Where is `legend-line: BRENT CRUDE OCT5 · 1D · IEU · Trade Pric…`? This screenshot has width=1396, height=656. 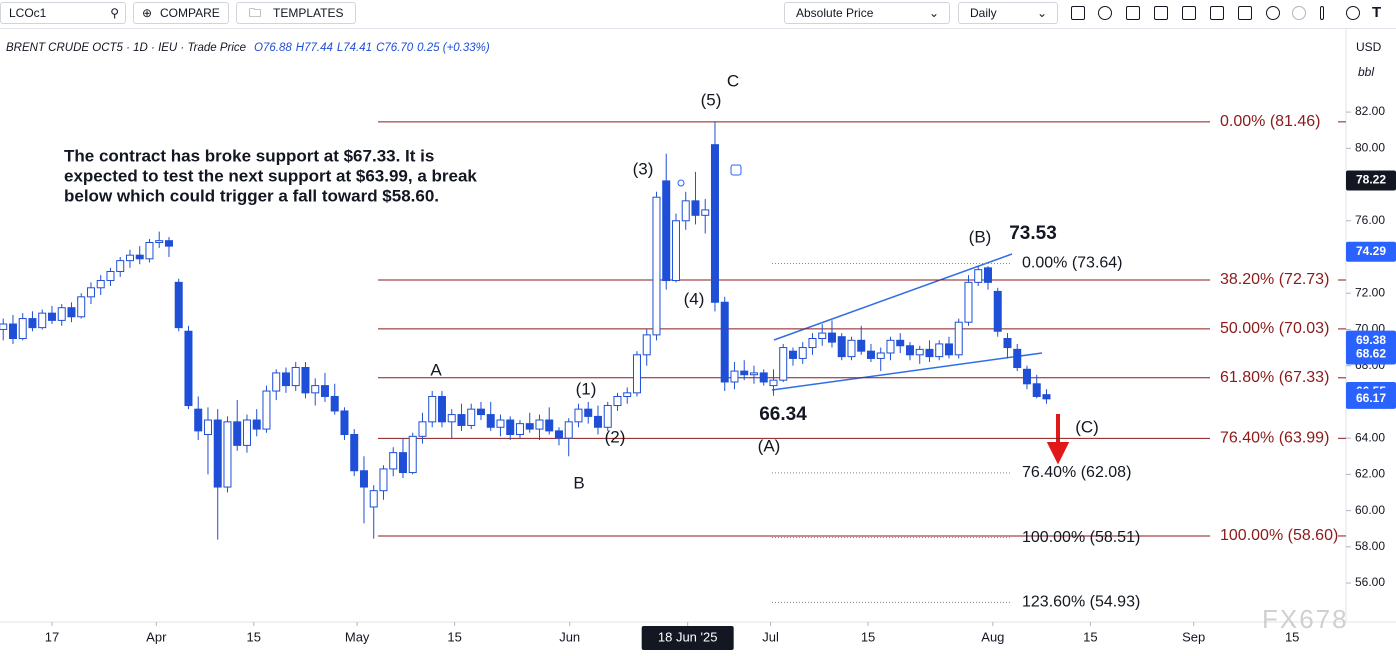 legend-line: BRENT CRUDE OCT5 · 1D · IEU · Trade Pric… is located at coordinates (248, 48).